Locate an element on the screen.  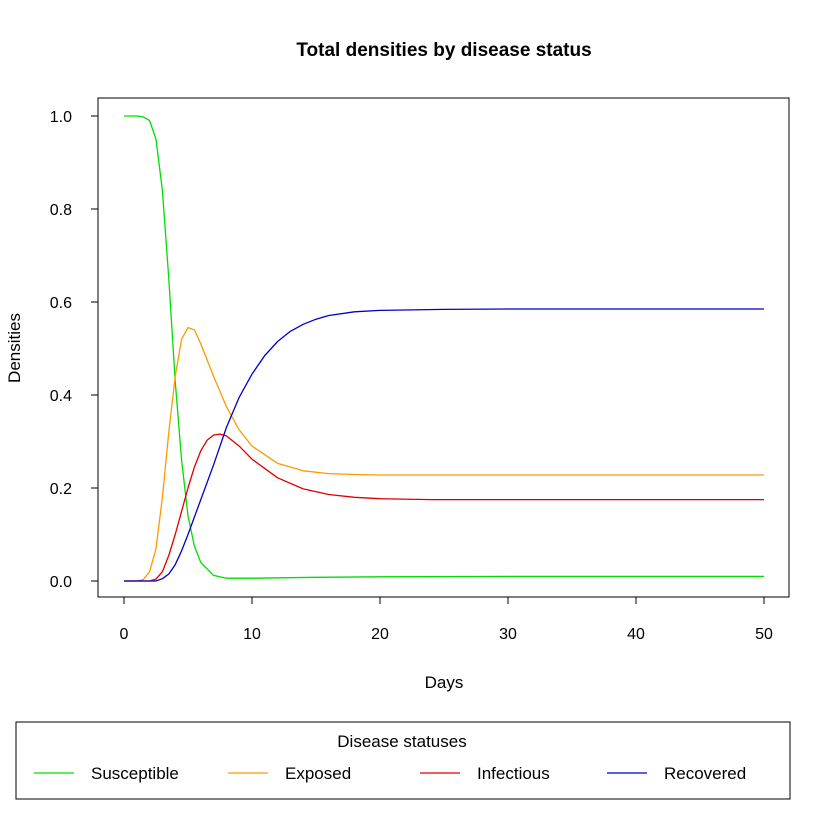
legend-items: Susceptible Exposed Infectious Recovered is located at coordinates (390, 773).